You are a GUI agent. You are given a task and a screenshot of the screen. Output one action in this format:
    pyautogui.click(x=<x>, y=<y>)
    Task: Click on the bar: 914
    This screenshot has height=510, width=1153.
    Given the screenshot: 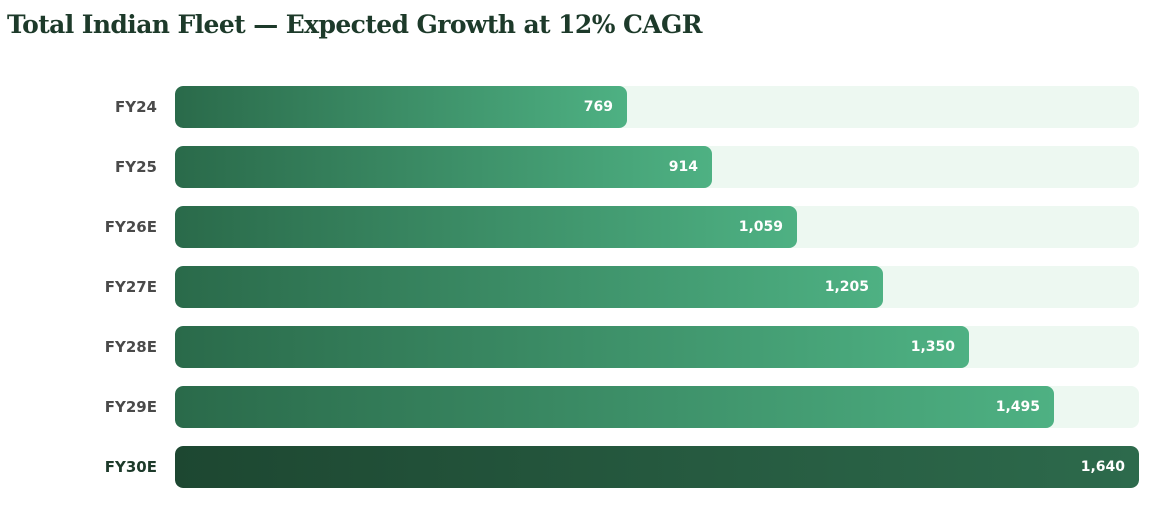 What is the action you would take?
    pyautogui.click(x=443, y=167)
    